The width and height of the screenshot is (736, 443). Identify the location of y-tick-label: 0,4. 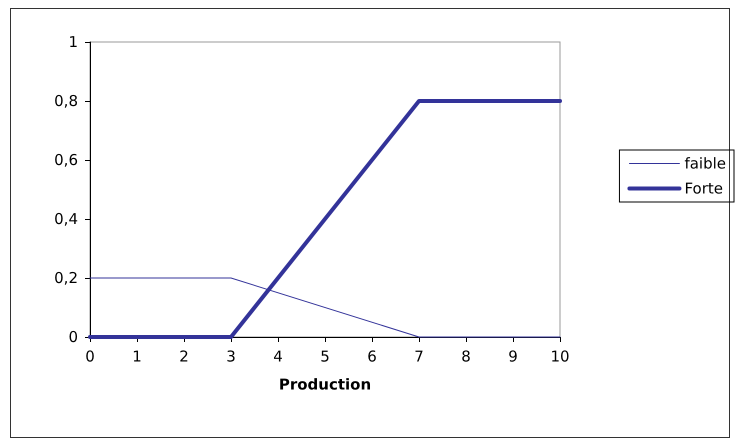
(66, 219).